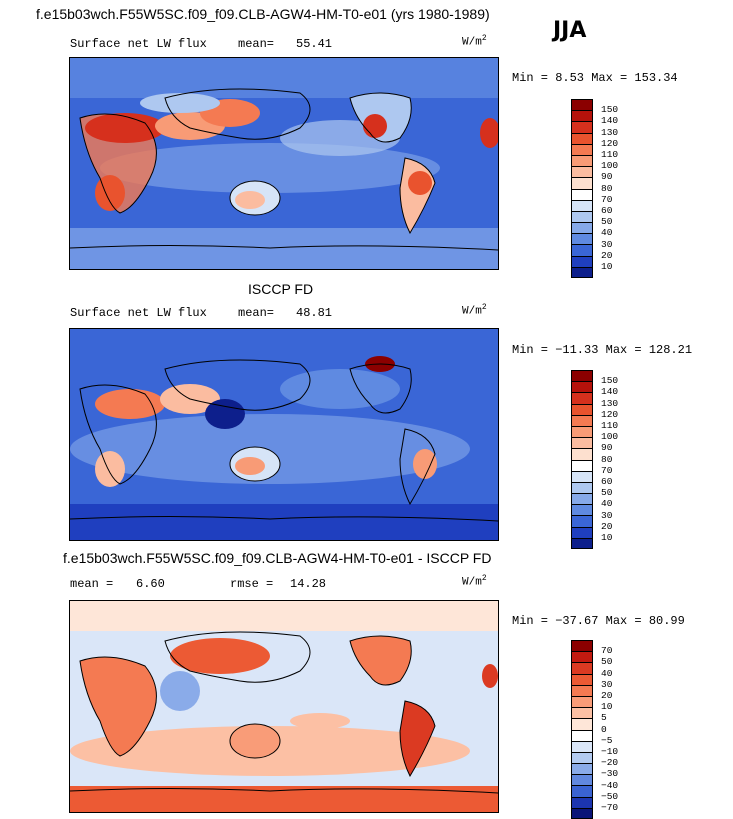 The image size is (733, 819). I want to click on panel3-mean-value: 6.60, so click(150, 584).